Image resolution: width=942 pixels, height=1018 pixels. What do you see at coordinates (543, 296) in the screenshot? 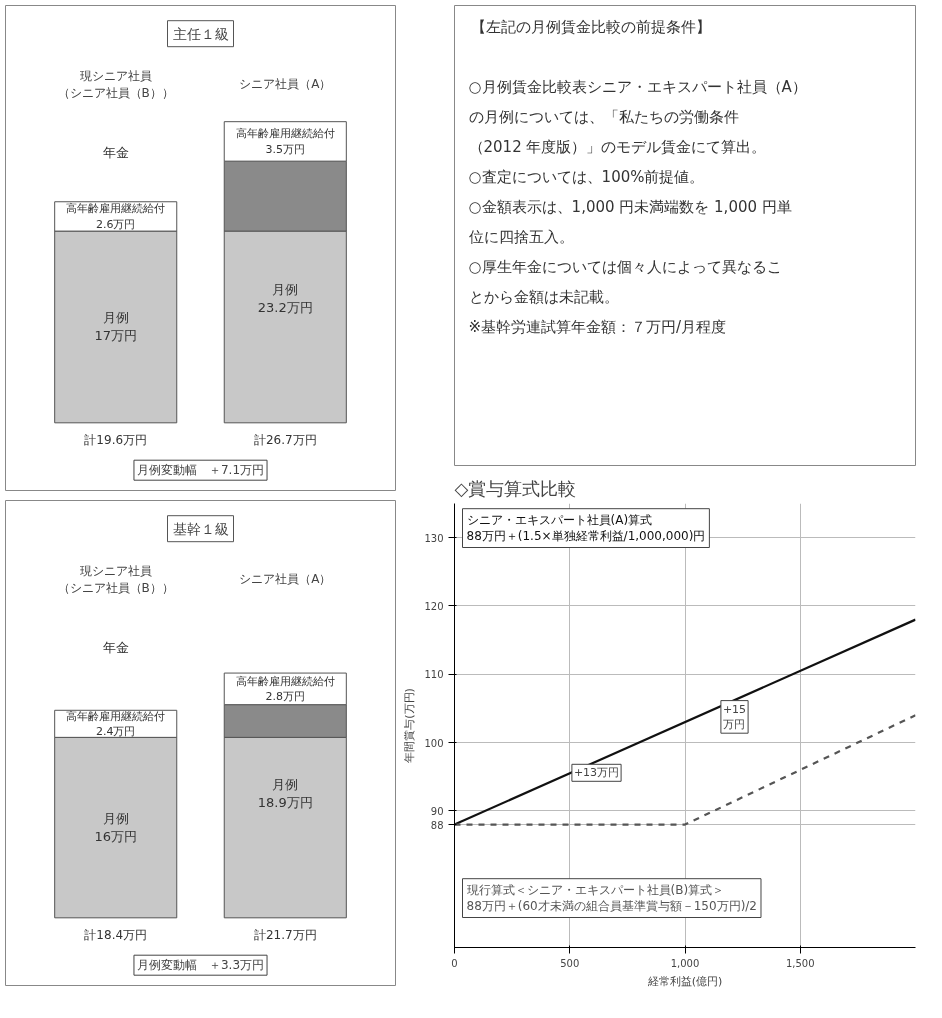
I see `text: とから金額は未記載。` at bounding box center [543, 296].